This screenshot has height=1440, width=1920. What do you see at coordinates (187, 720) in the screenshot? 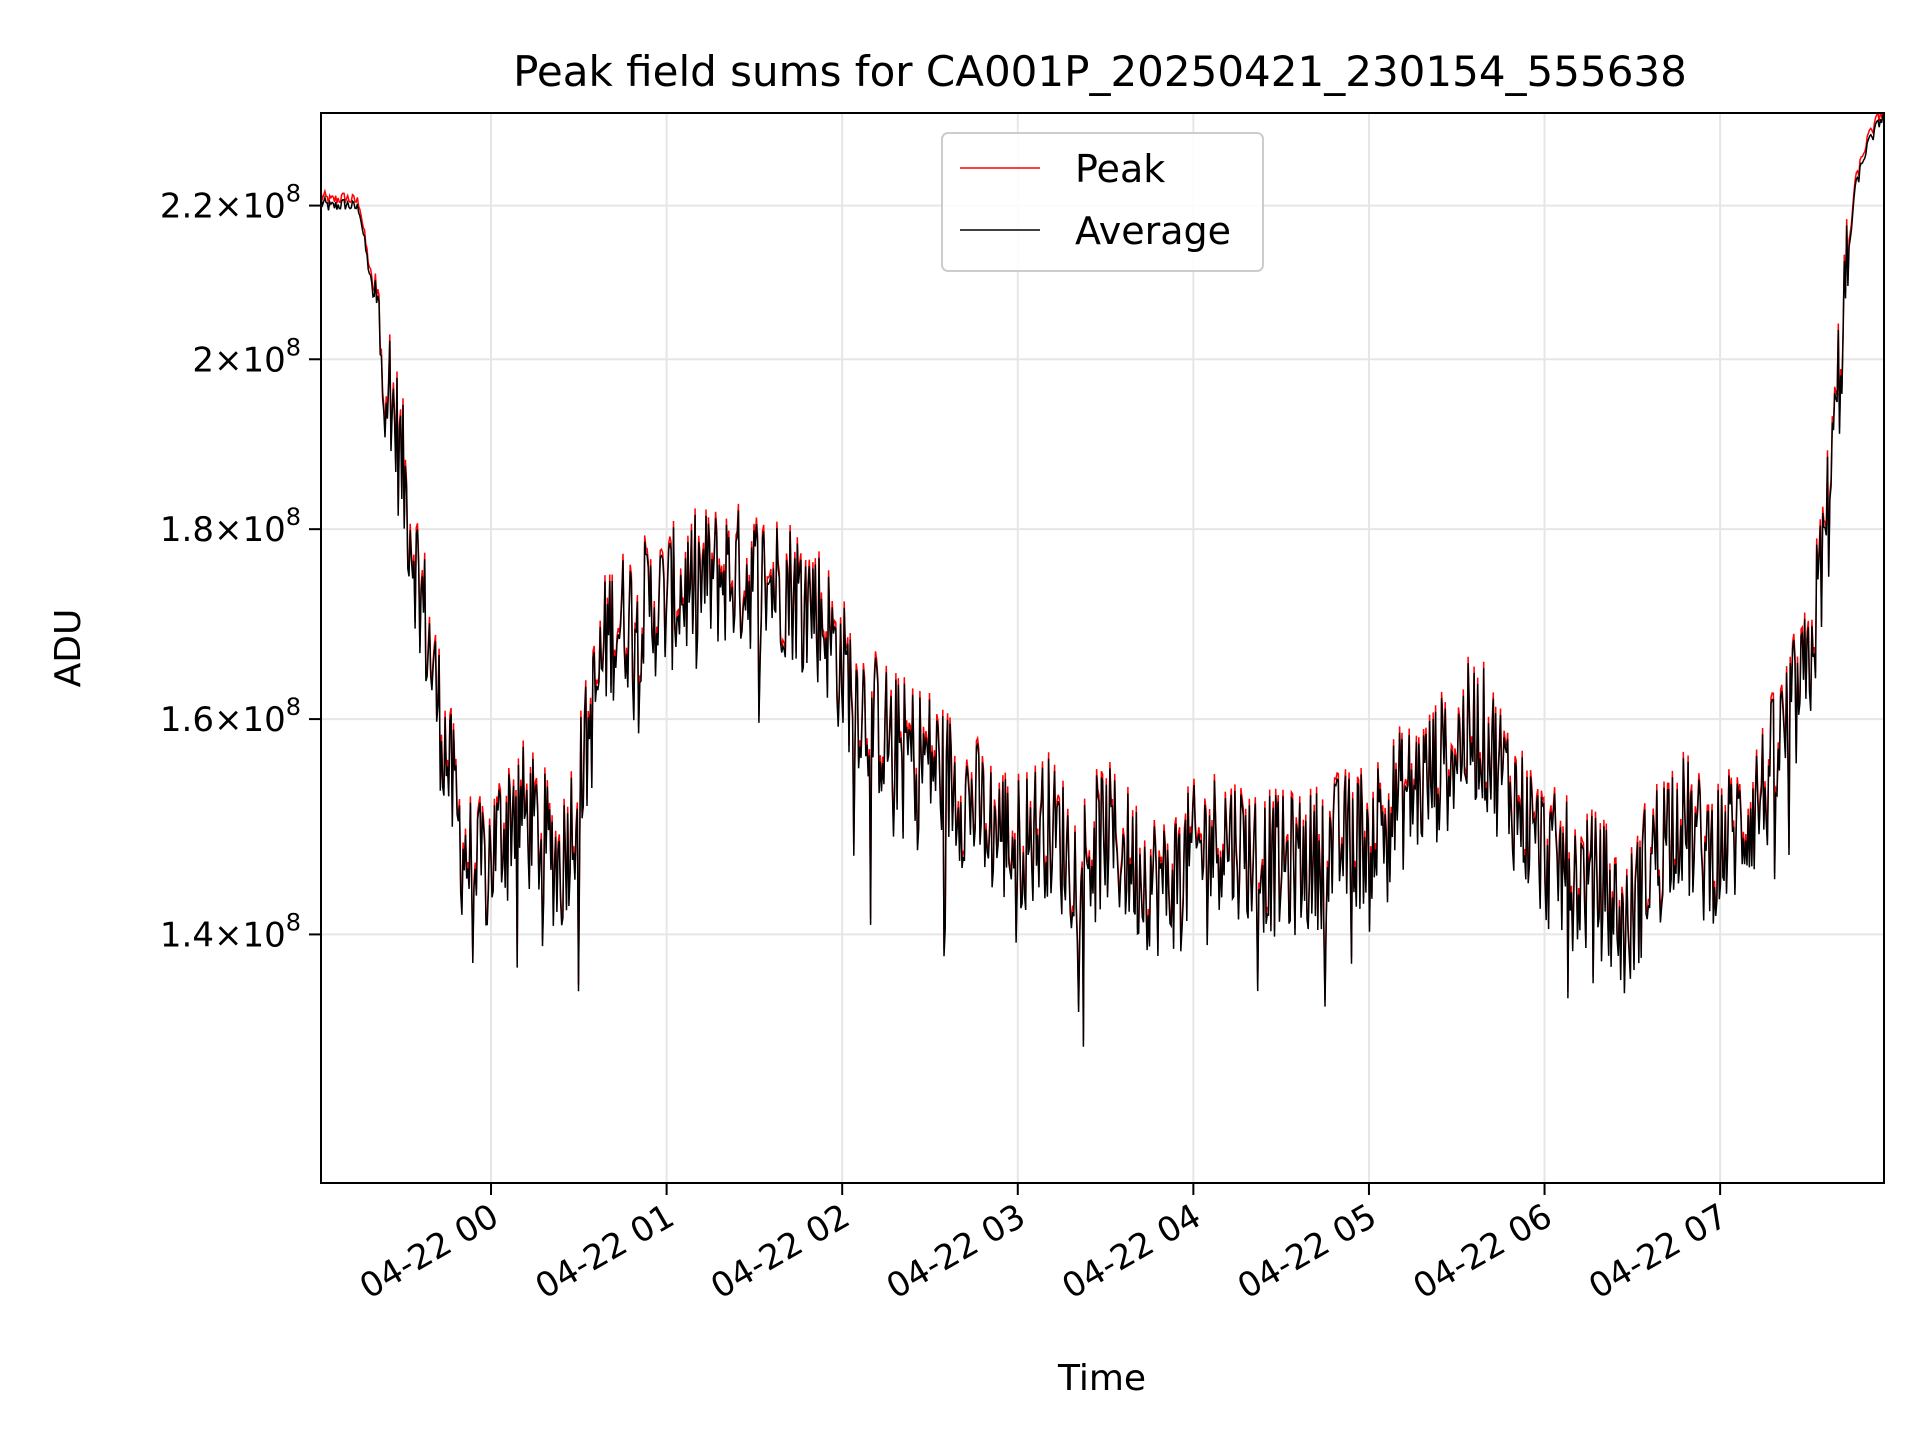
I see `y-tick-mantissa: 1.6` at bounding box center [187, 720].